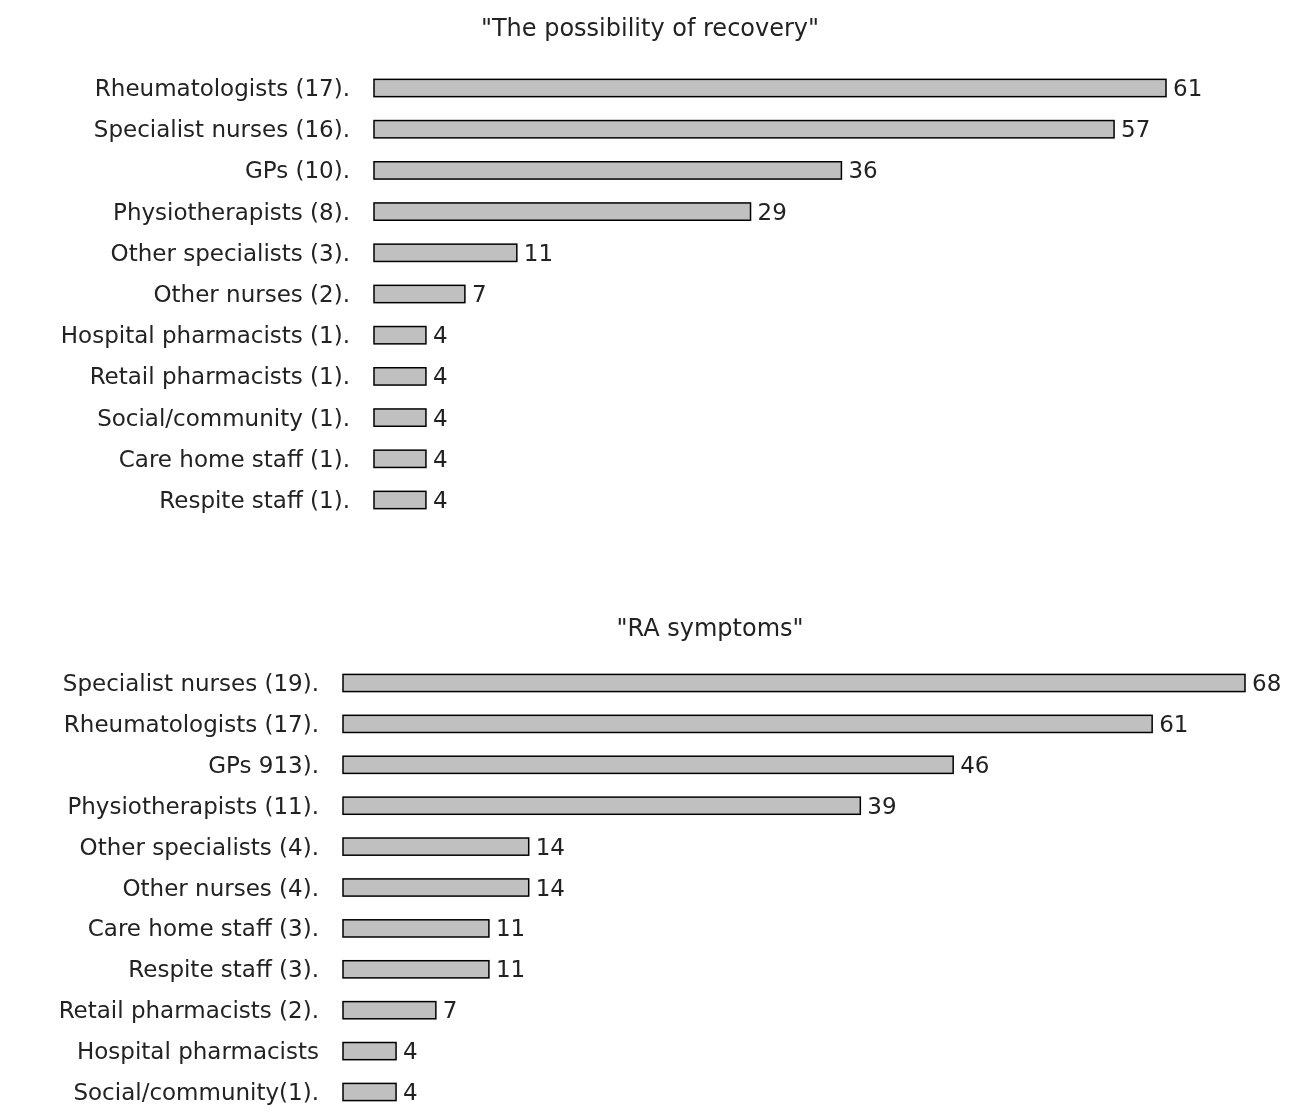 The height and width of the screenshot is (1112, 1289). Describe the element at coordinates (231, 211) in the screenshot. I see `y-tick-label: Physiotherapists (8).` at that location.